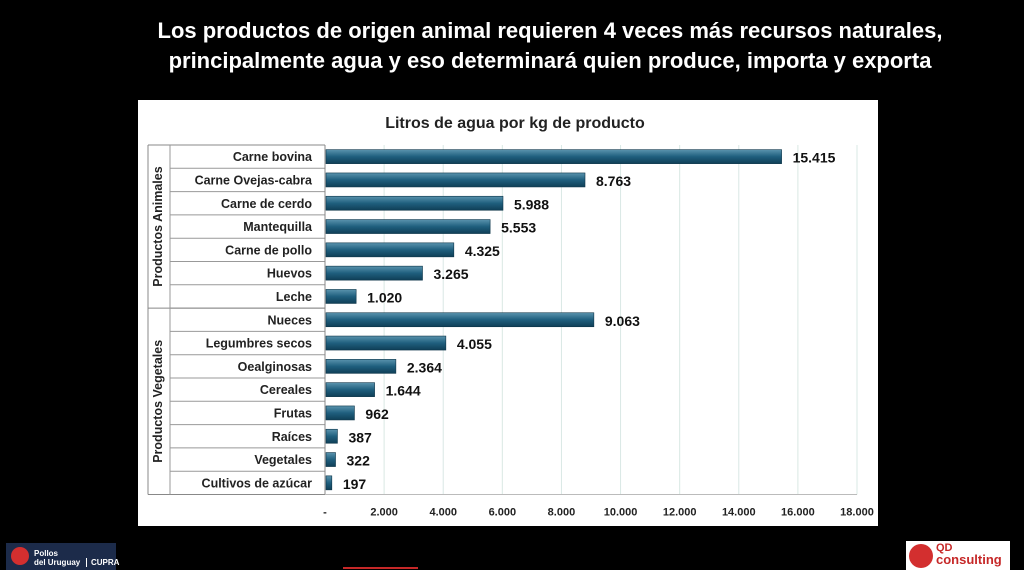 This screenshot has height=570, width=1024. What do you see at coordinates (158, 401) in the screenshot?
I see `group-label: Productos Vegetales` at bounding box center [158, 401].